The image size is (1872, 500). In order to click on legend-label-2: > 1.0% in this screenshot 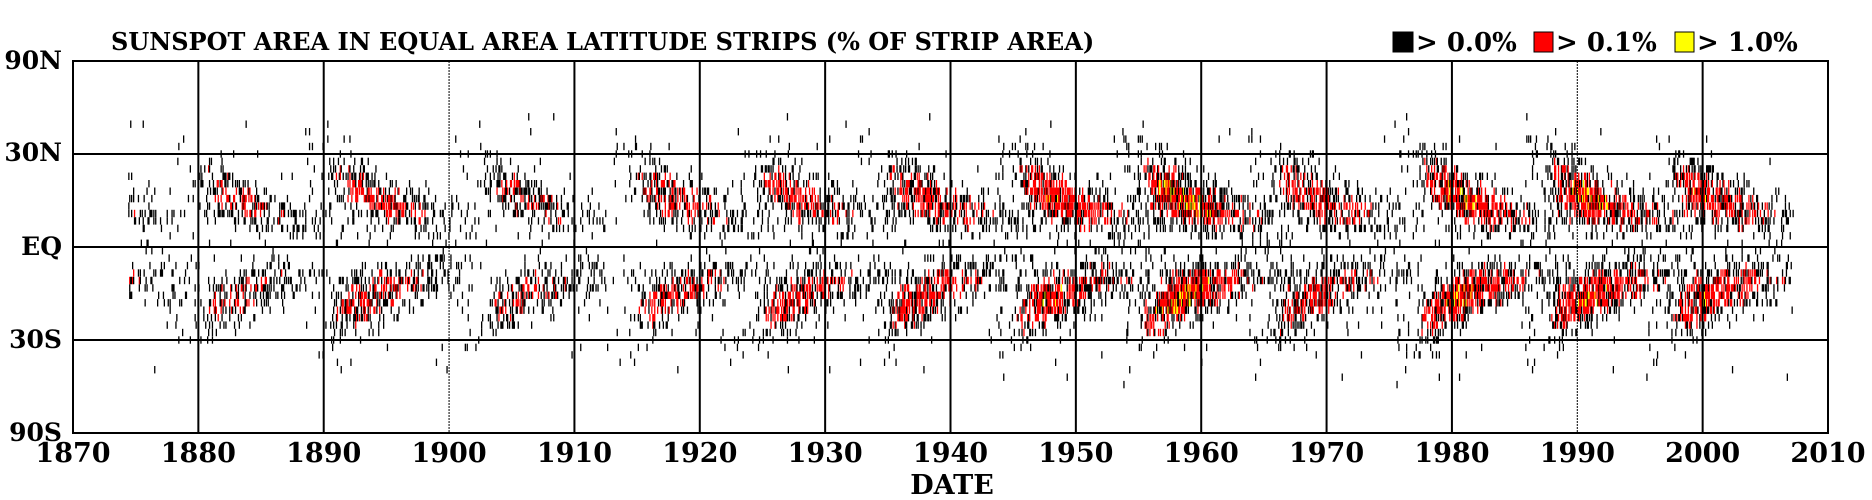, I will do `click(1747, 43)`.